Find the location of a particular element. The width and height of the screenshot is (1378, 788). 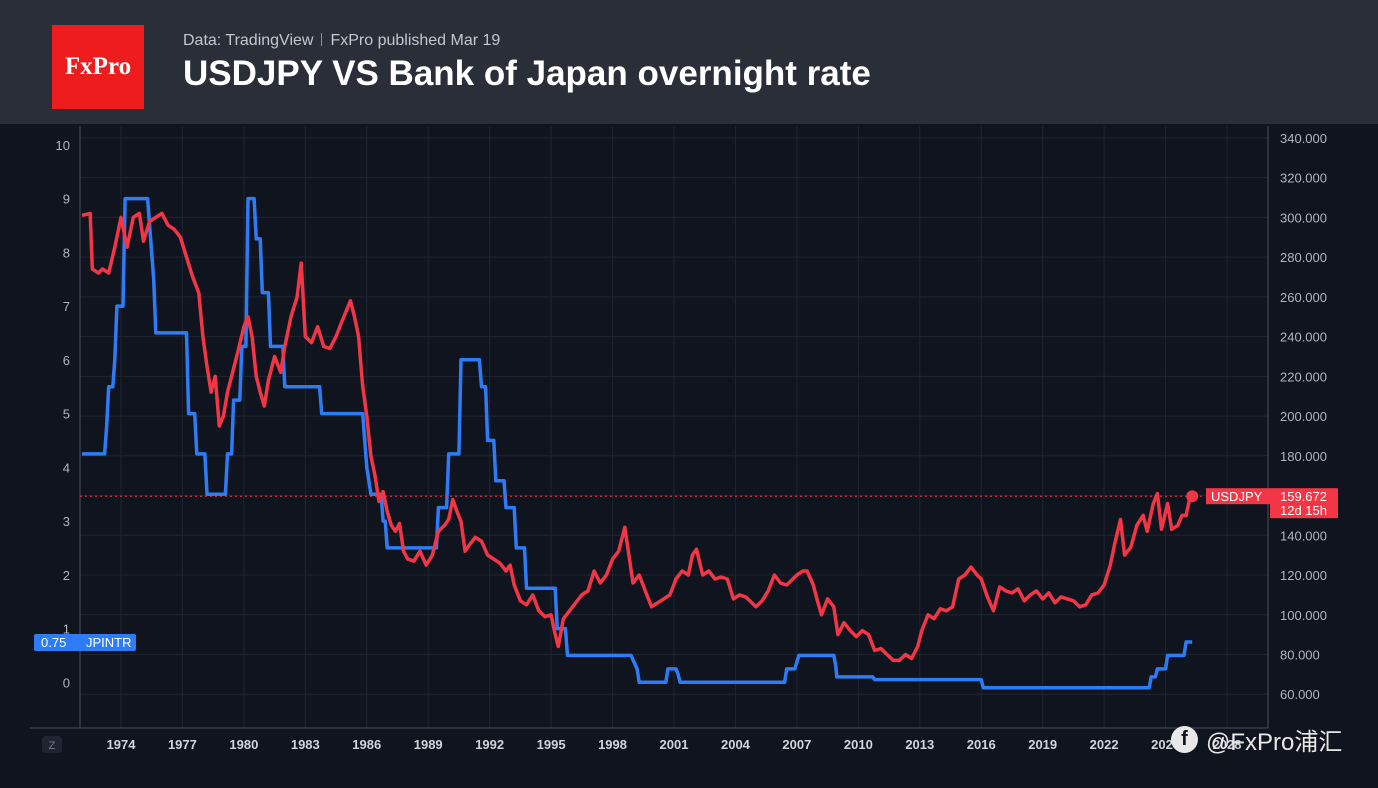

right-tick-label: 60.000 is located at coordinates (1300, 694).